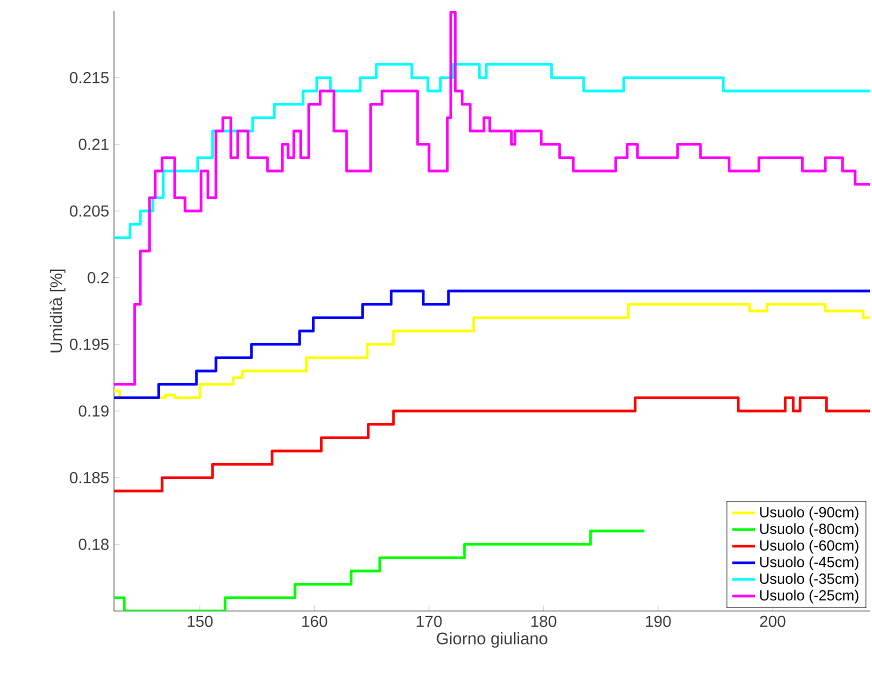  Describe the element at coordinates (89, 344) in the screenshot. I see `y-tick-label: 0.195` at that location.